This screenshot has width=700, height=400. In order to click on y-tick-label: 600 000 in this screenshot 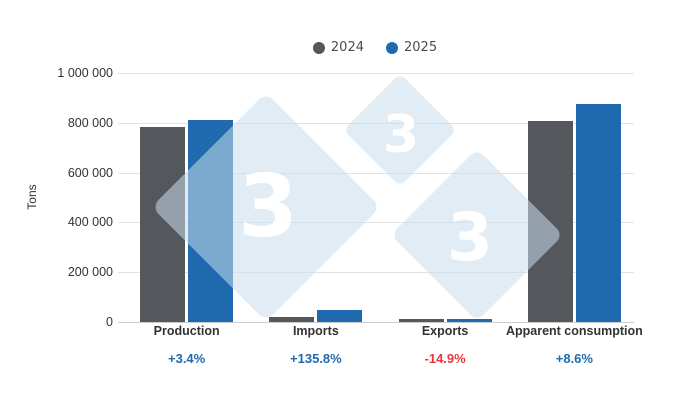, I will do `click(90, 172)`.